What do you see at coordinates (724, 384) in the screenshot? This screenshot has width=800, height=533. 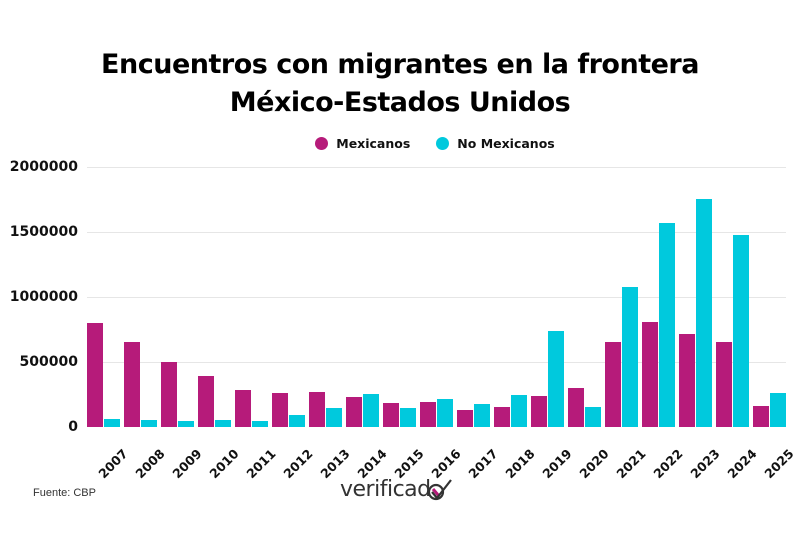 I see `bar-mexicanos-2024` at bounding box center [724, 384].